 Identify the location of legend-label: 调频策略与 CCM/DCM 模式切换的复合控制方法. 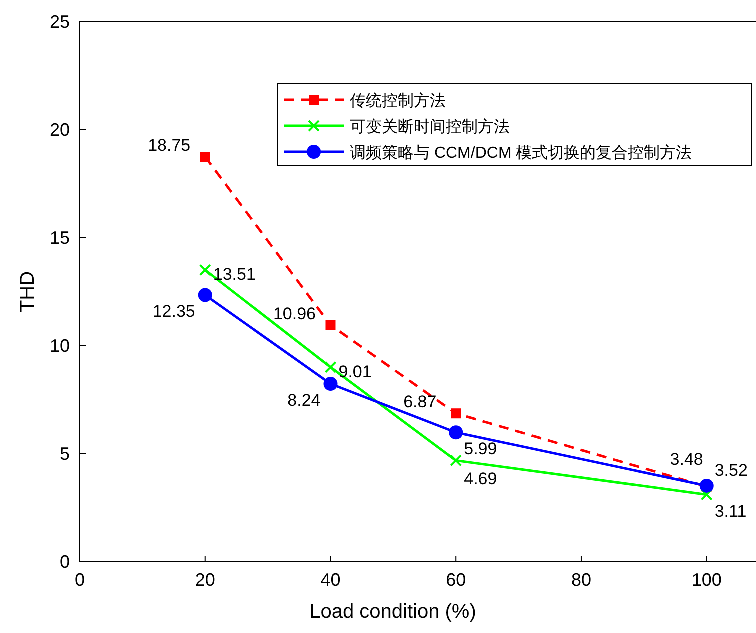
(521, 153).